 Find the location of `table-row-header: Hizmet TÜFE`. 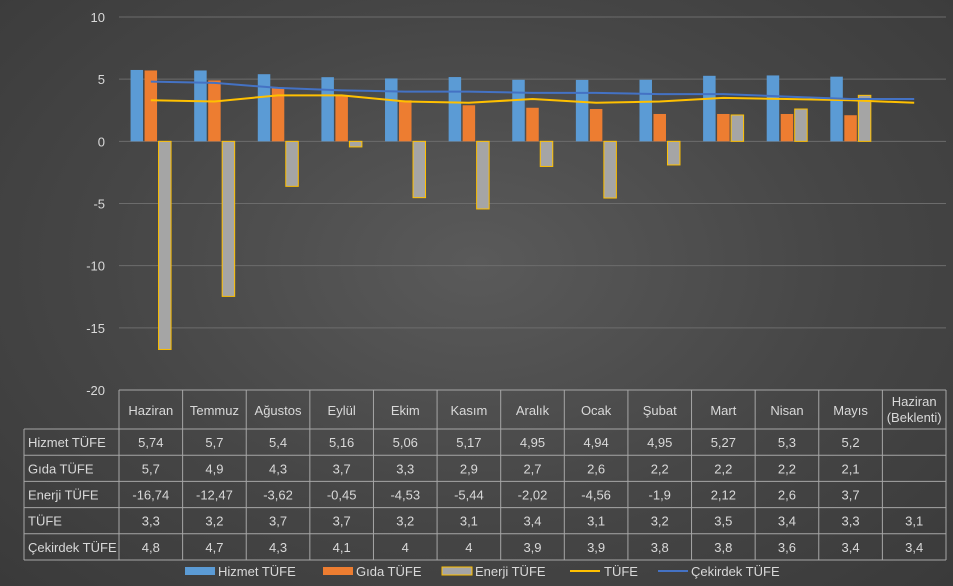

table-row-header: Hizmet TÜFE is located at coordinates (67, 442).